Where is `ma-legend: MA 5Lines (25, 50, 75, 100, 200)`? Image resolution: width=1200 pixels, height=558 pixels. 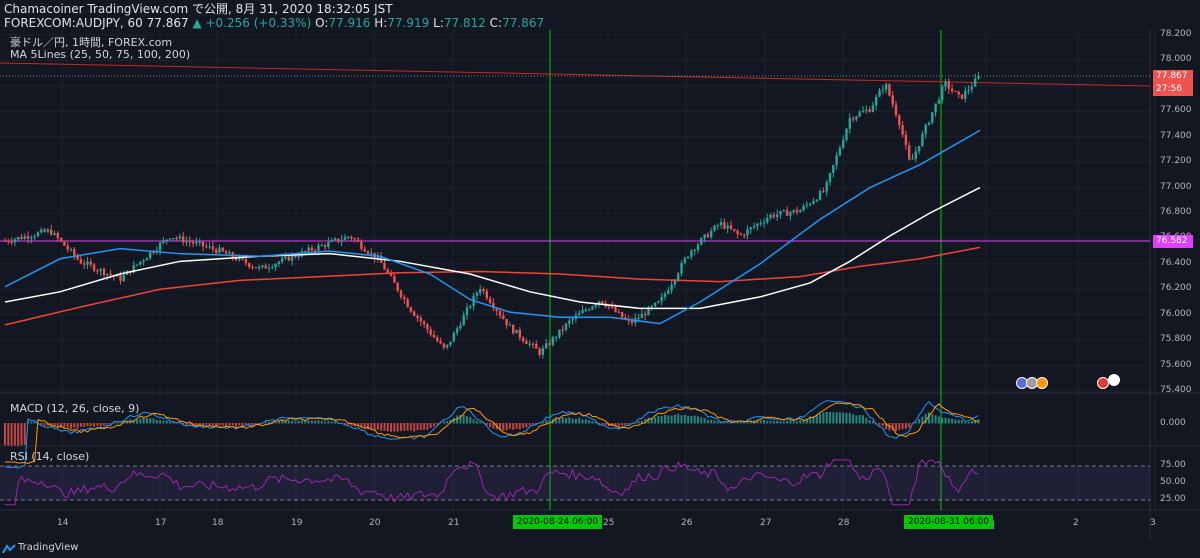 ma-legend: MA 5Lines (25, 50, 75, 100, 200) is located at coordinates (100, 54).